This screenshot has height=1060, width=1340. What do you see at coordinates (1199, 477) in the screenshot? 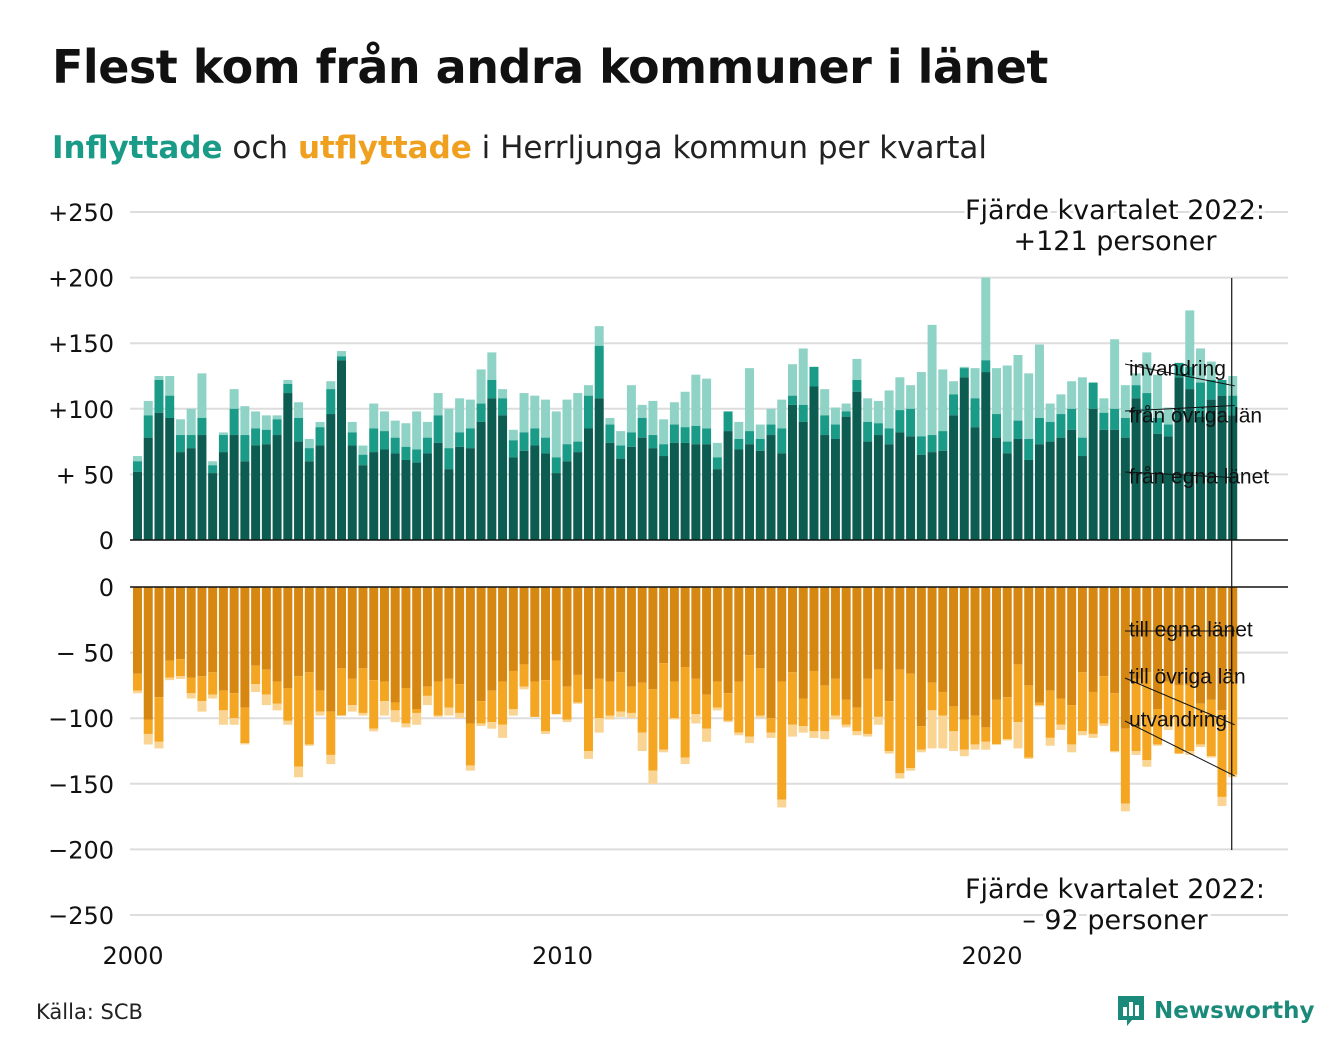
I see `inflow-series-label: från egna länet` at bounding box center [1199, 477].